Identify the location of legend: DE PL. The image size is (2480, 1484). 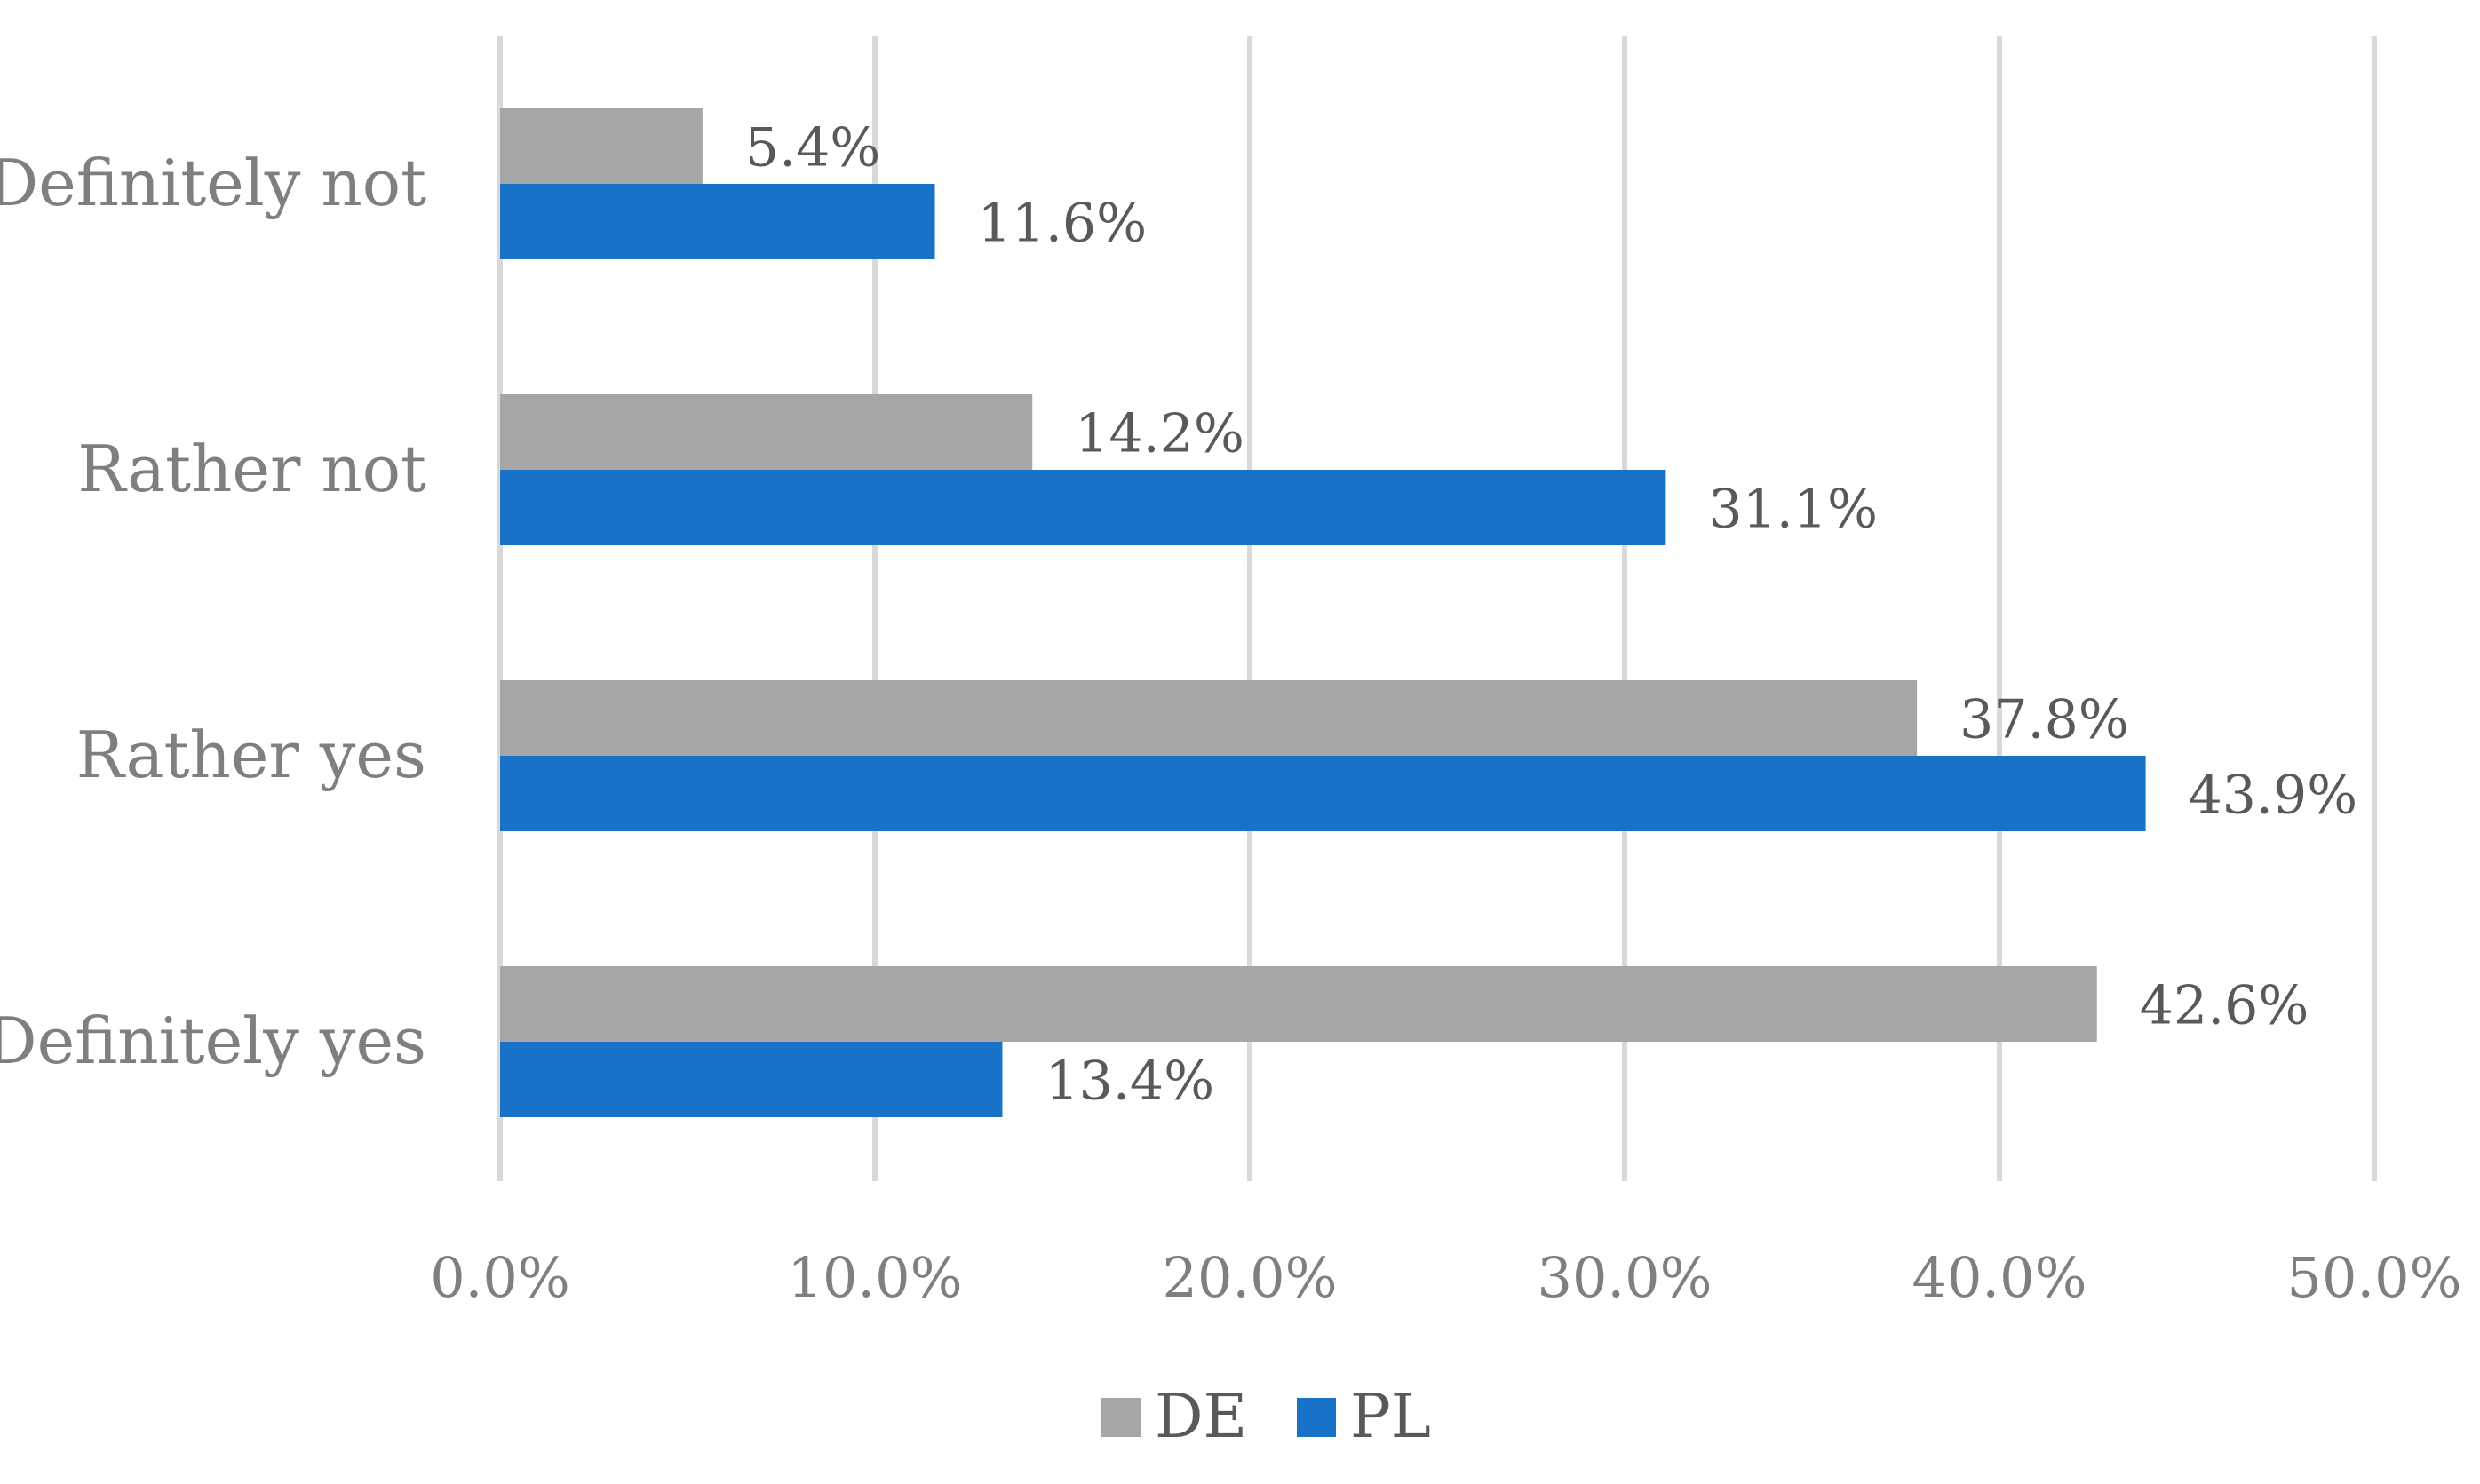
(1266, 1417).